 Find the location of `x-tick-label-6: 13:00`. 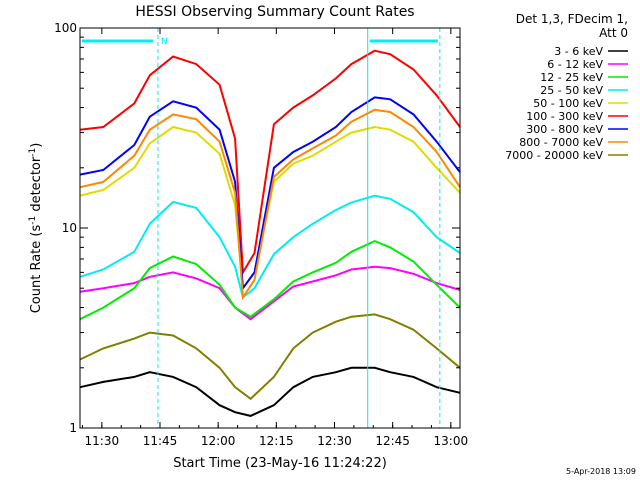

x-tick-label-6: 13:00 is located at coordinates (451, 441).